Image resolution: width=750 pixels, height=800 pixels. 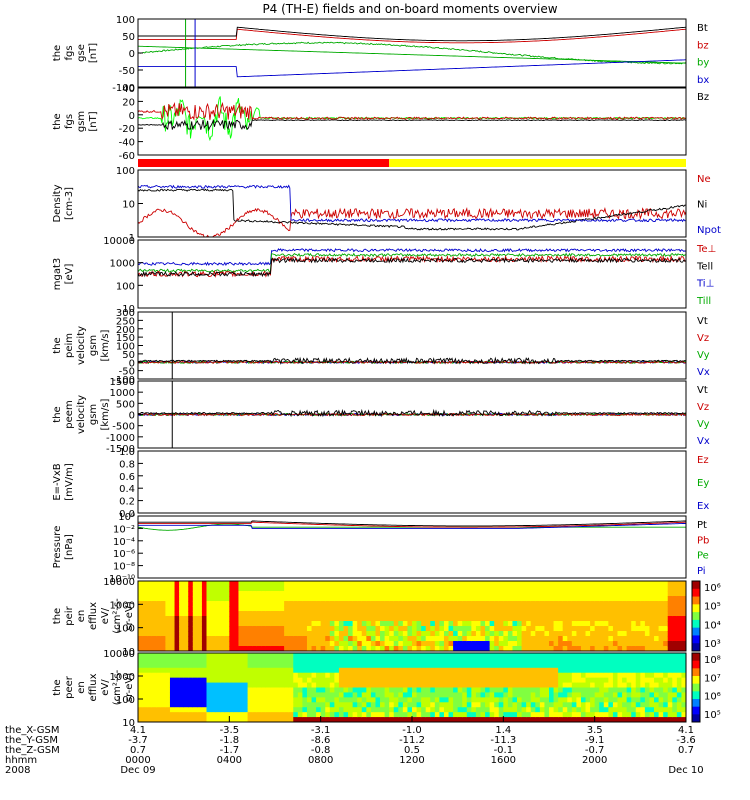 What do you see at coordinates (127, 489) in the screenshot?
I see `y-tick-label: 0.4` at bounding box center [127, 489].